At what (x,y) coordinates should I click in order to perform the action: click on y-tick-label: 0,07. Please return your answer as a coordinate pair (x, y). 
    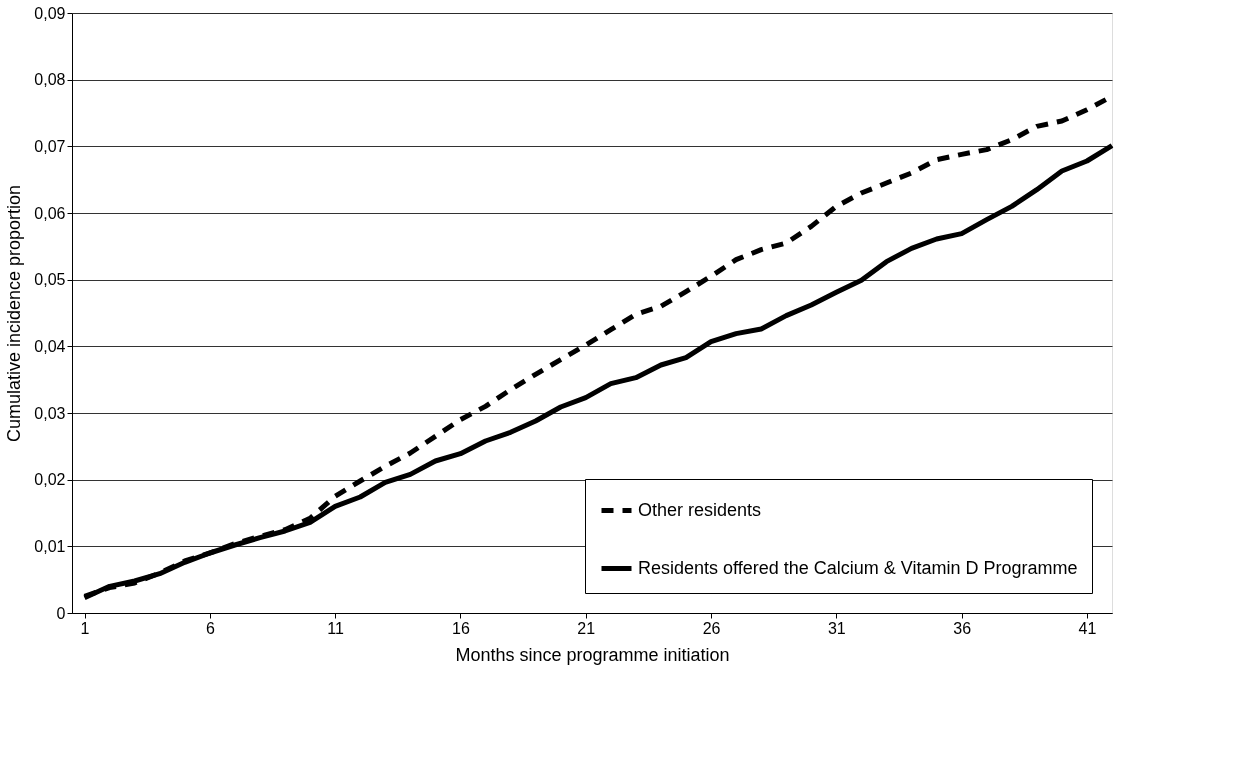
    Looking at the image, I should click on (50, 146).